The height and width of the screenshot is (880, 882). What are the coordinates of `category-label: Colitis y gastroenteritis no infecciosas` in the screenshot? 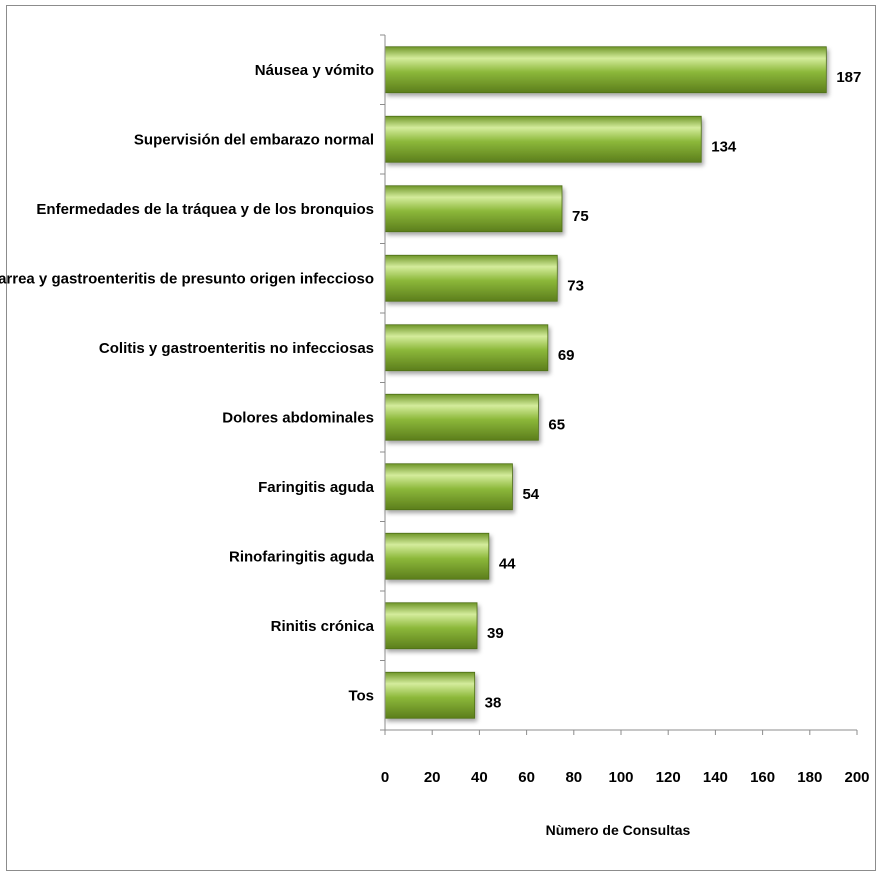 It's located at (236, 348).